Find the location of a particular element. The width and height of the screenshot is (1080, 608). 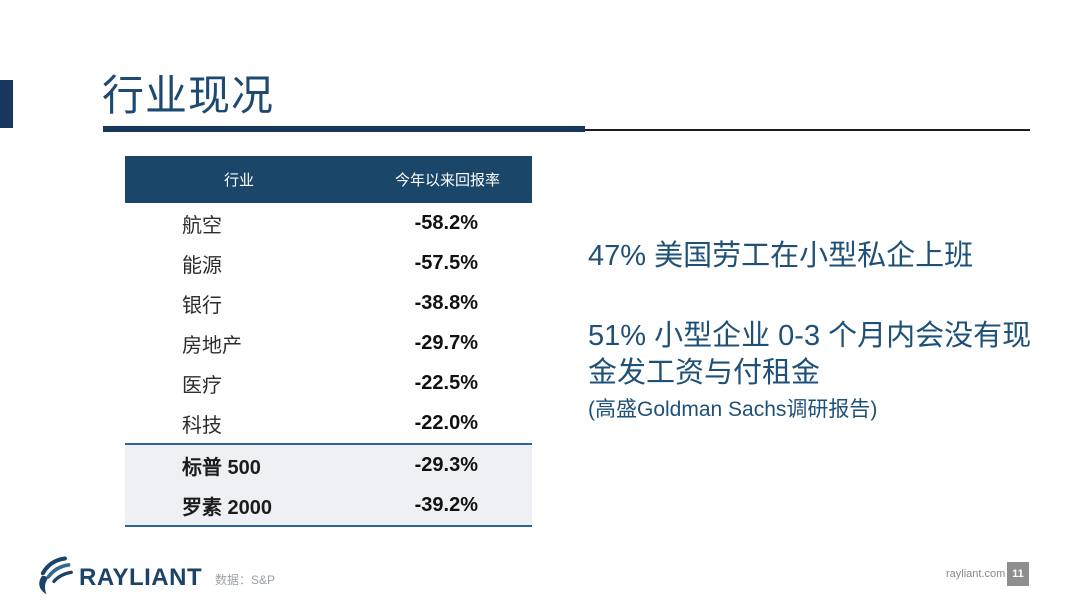

table-row: 科技 -22.0% is located at coordinates (328, 423).